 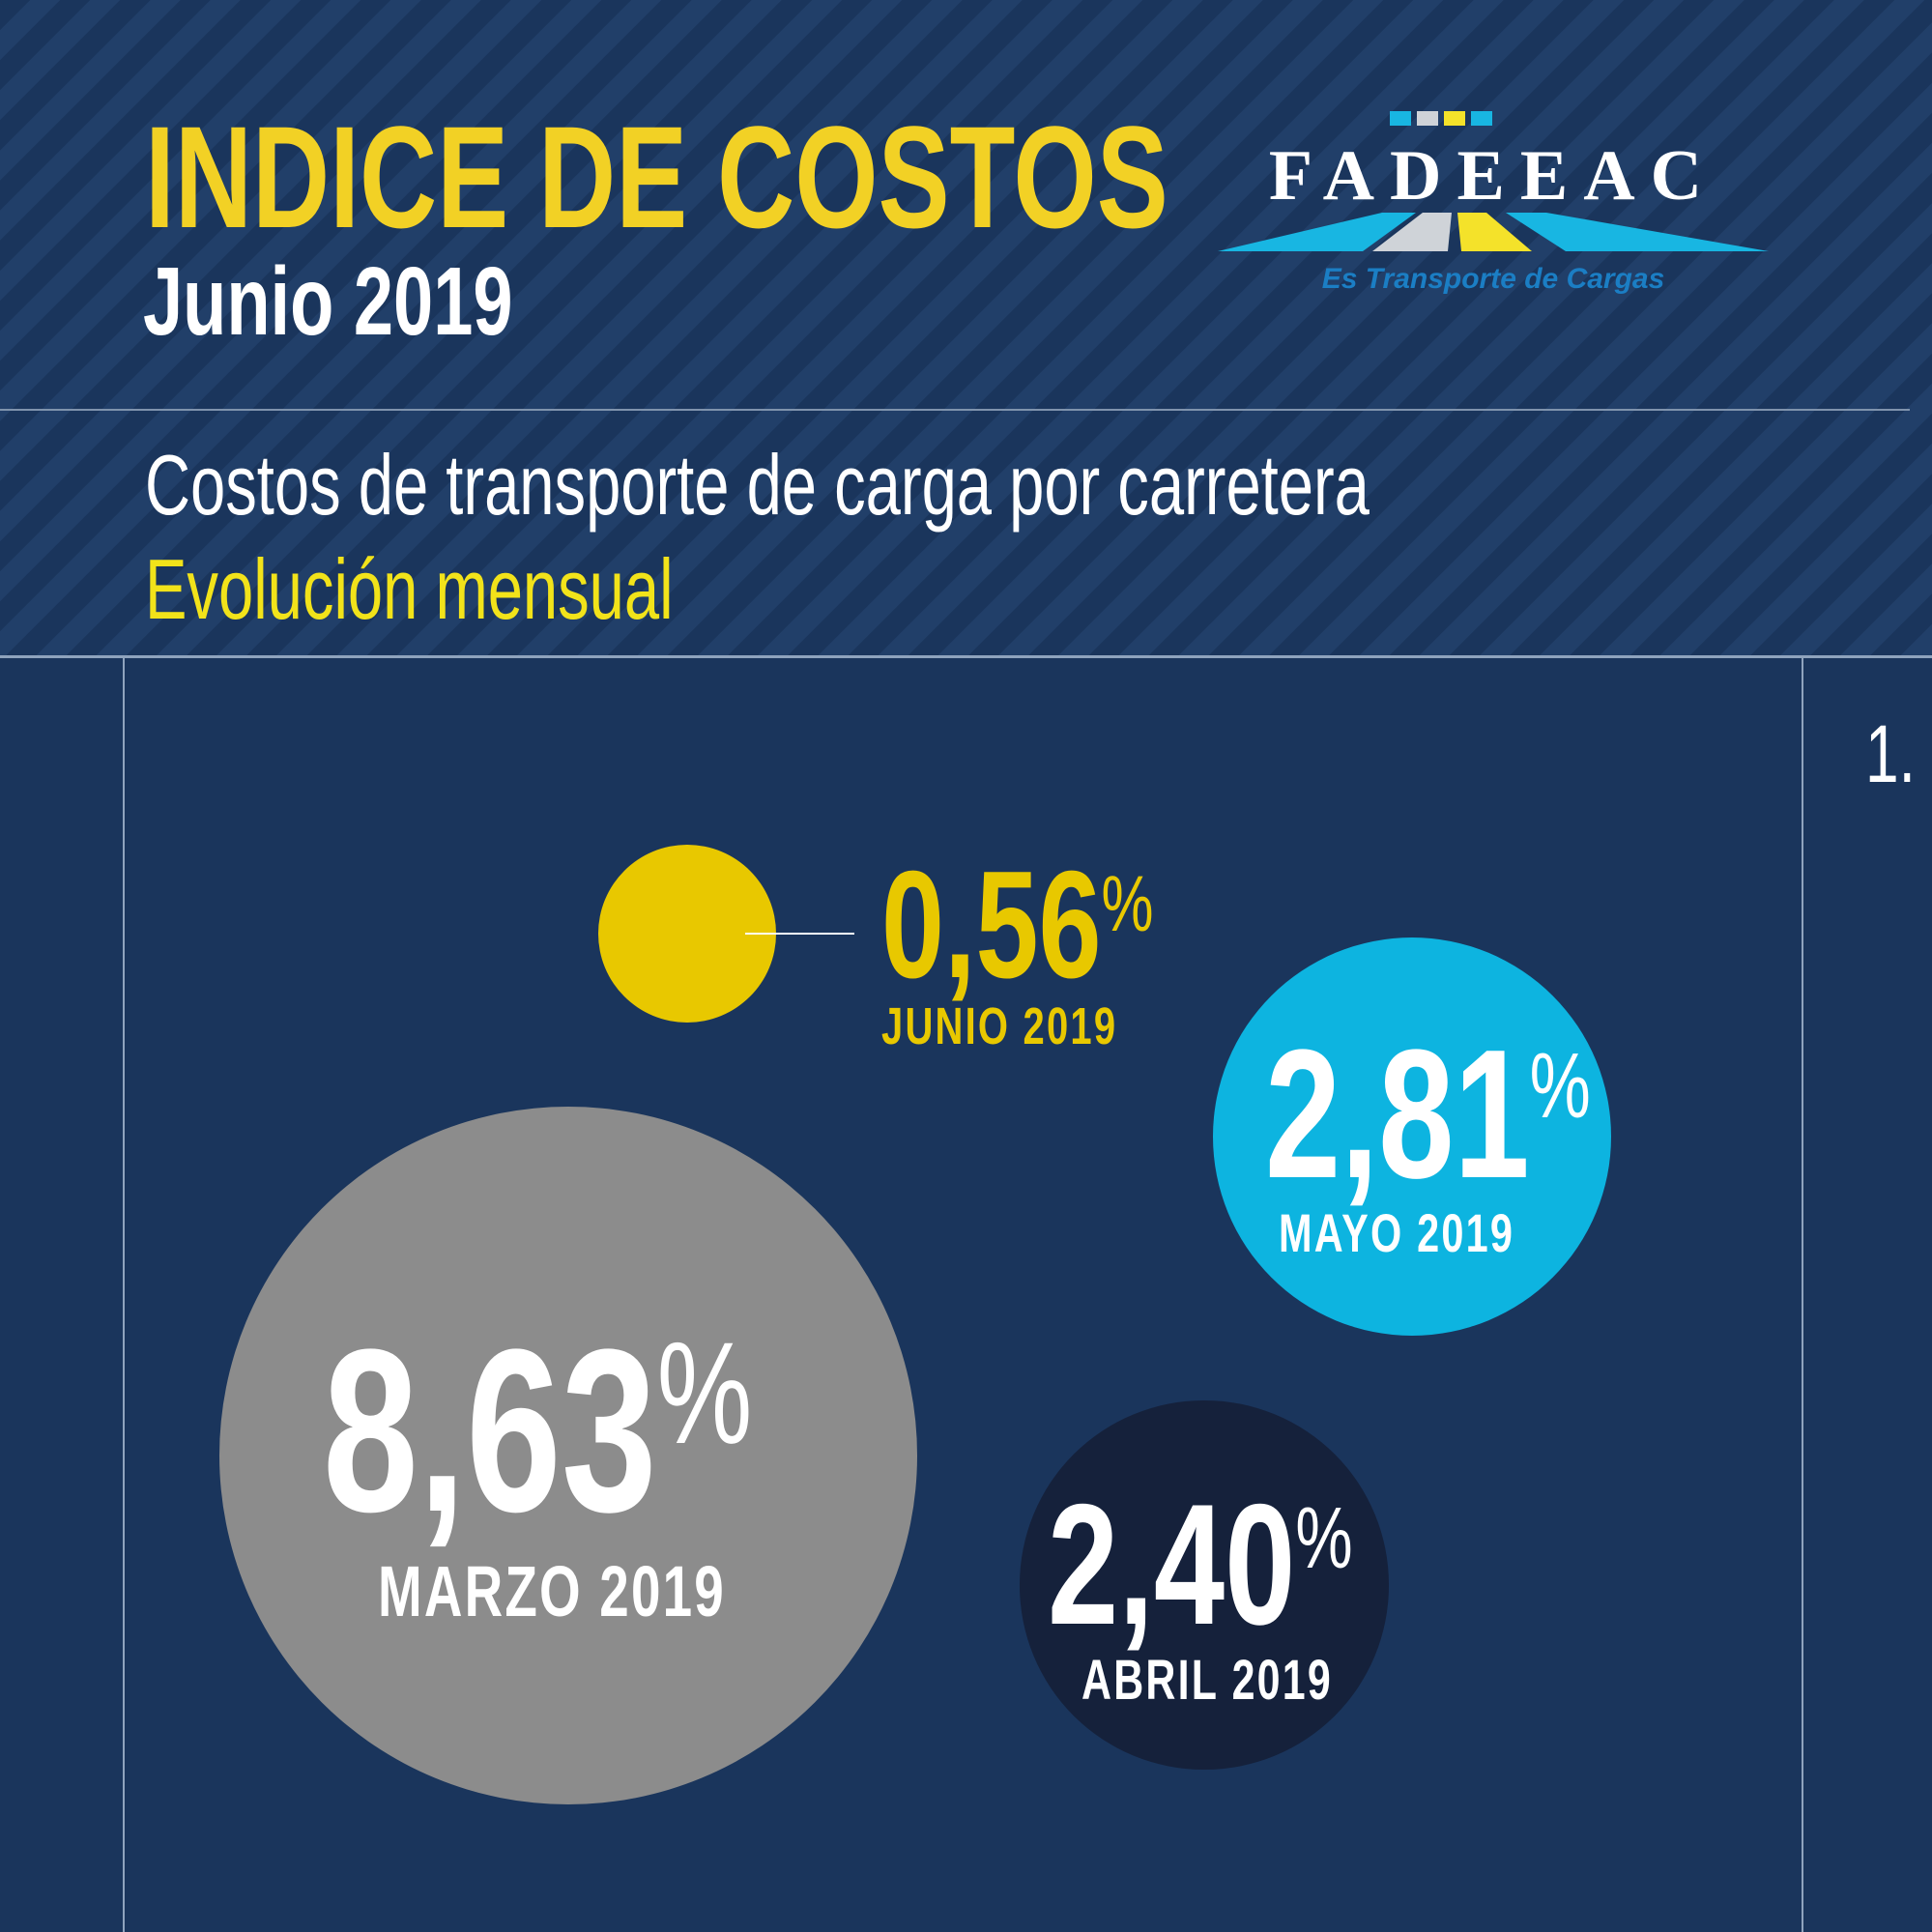 I want to click on percent-mayo: %, so click(x=1560, y=1086).